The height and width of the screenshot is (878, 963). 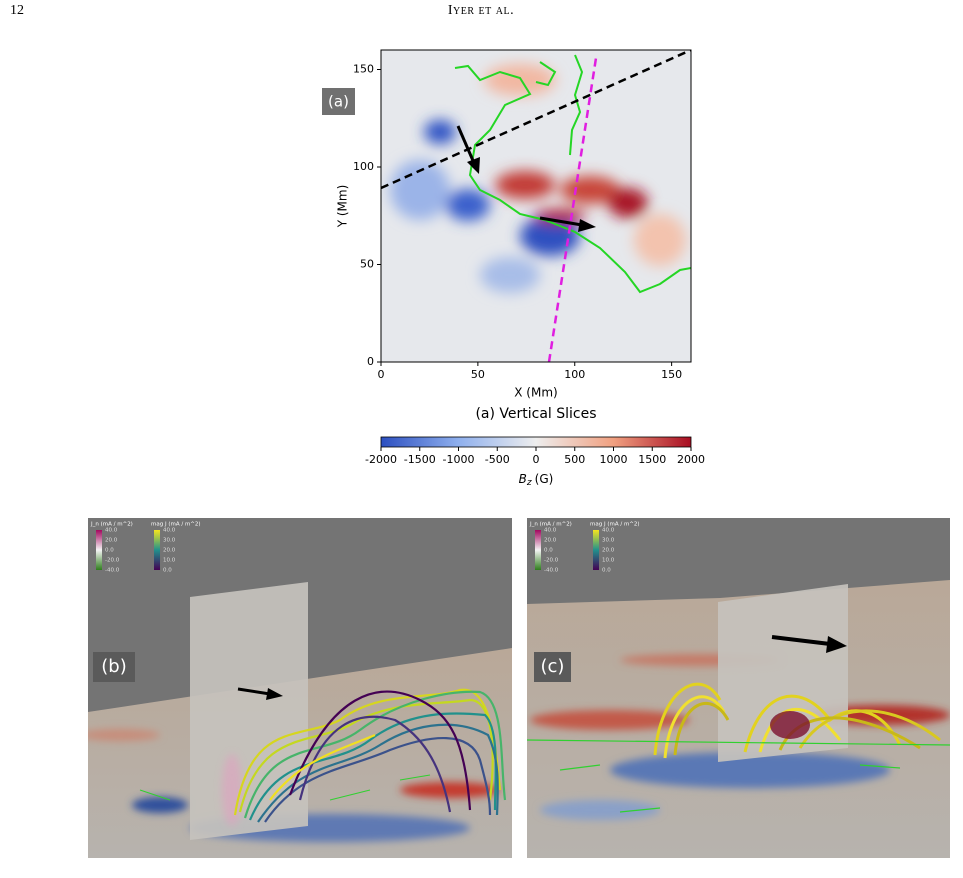 I want to click on magnetogram, so click(x=536, y=206).